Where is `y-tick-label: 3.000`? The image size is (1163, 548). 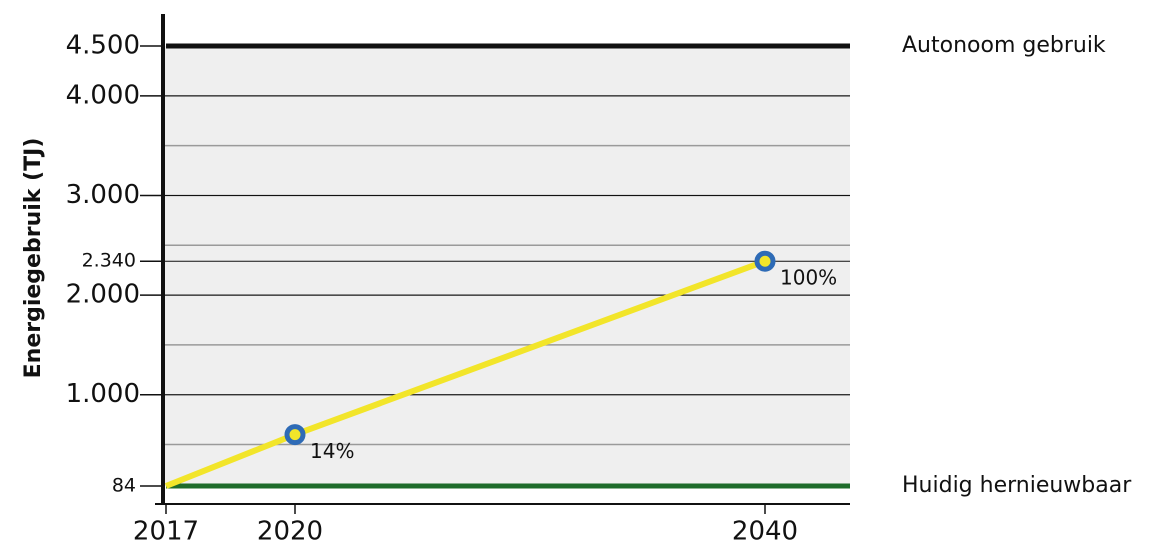
y-tick-label: 3.000 is located at coordinates (103, 195).